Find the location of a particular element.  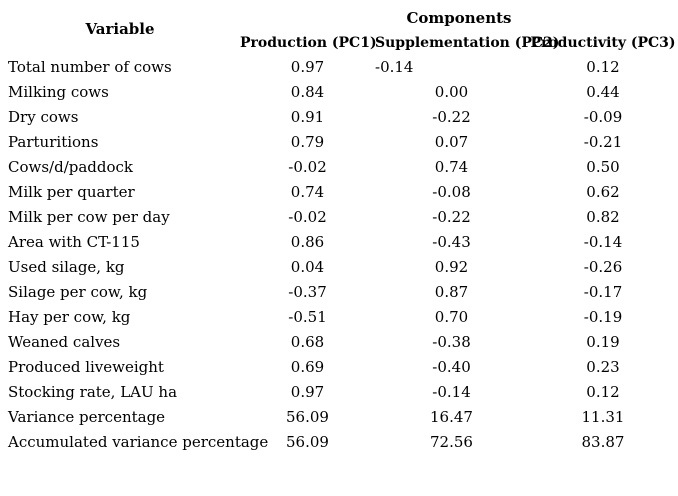

pc3-value-cell: 0.23 is located at coordinates (603, 366).